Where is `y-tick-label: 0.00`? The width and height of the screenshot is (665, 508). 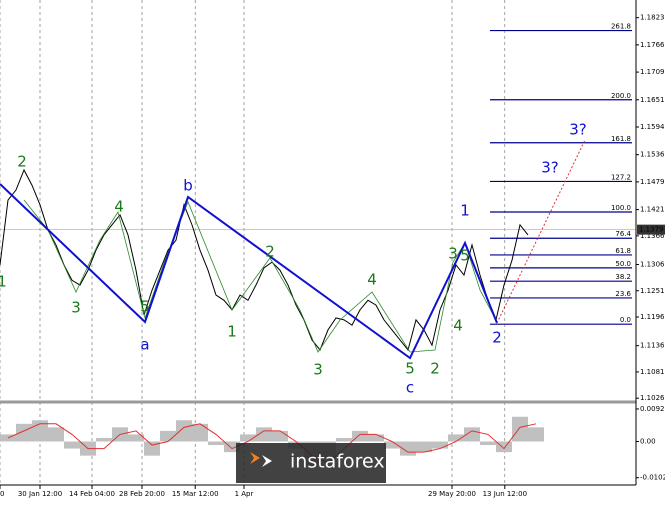
y-tick-label: 0.00 is located at coordinates (648, 441).